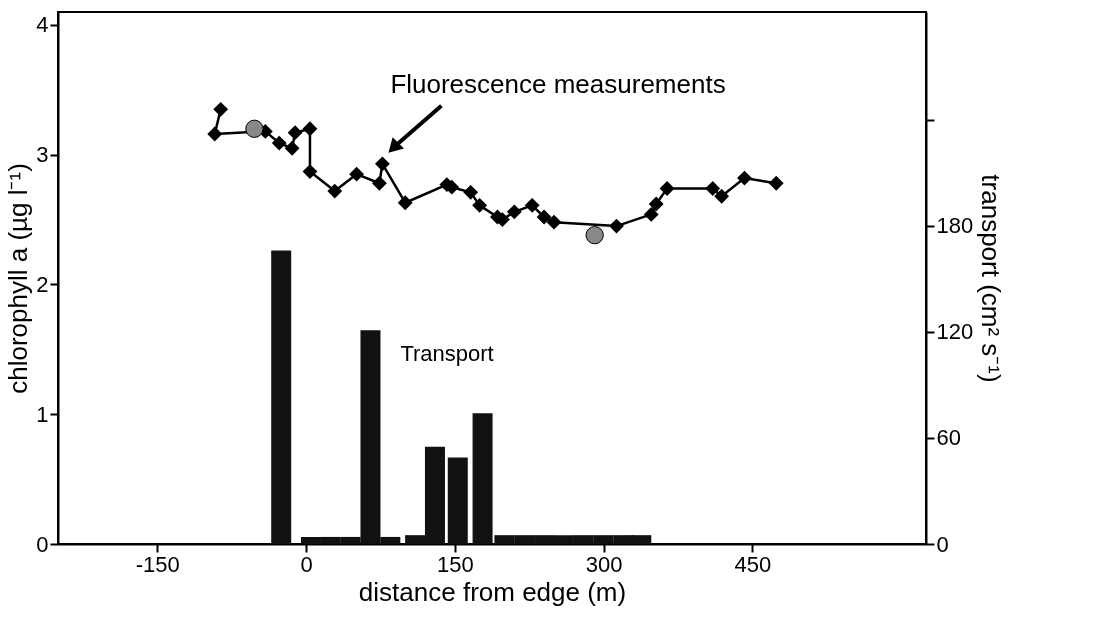  Describe the element at coordinates (455, 564) in the screenshot. I see `x-tick-label: 150` at that location.